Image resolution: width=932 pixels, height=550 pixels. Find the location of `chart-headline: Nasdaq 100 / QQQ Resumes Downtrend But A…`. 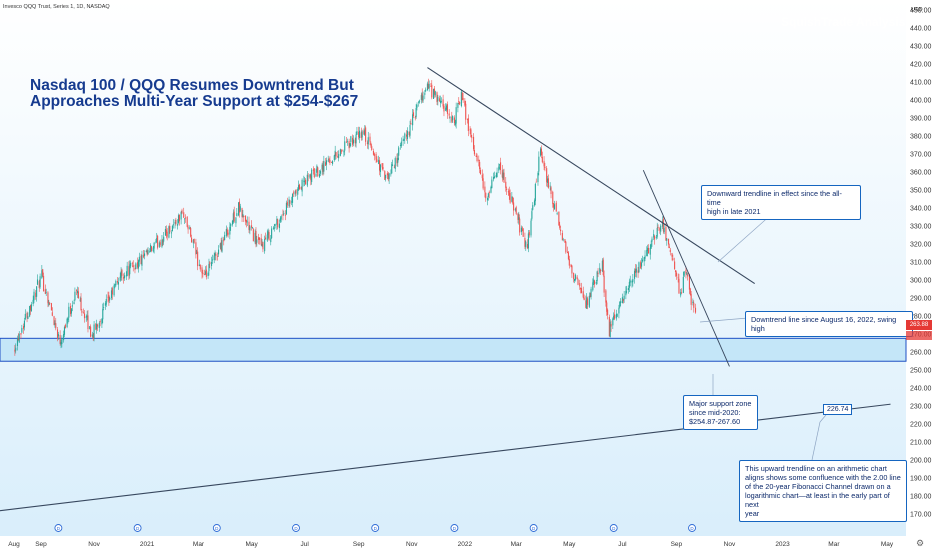

chart-headline: Nasdaq 100 / QQQ Resumes Downtrend But A… is located at coordinates (194, 93).